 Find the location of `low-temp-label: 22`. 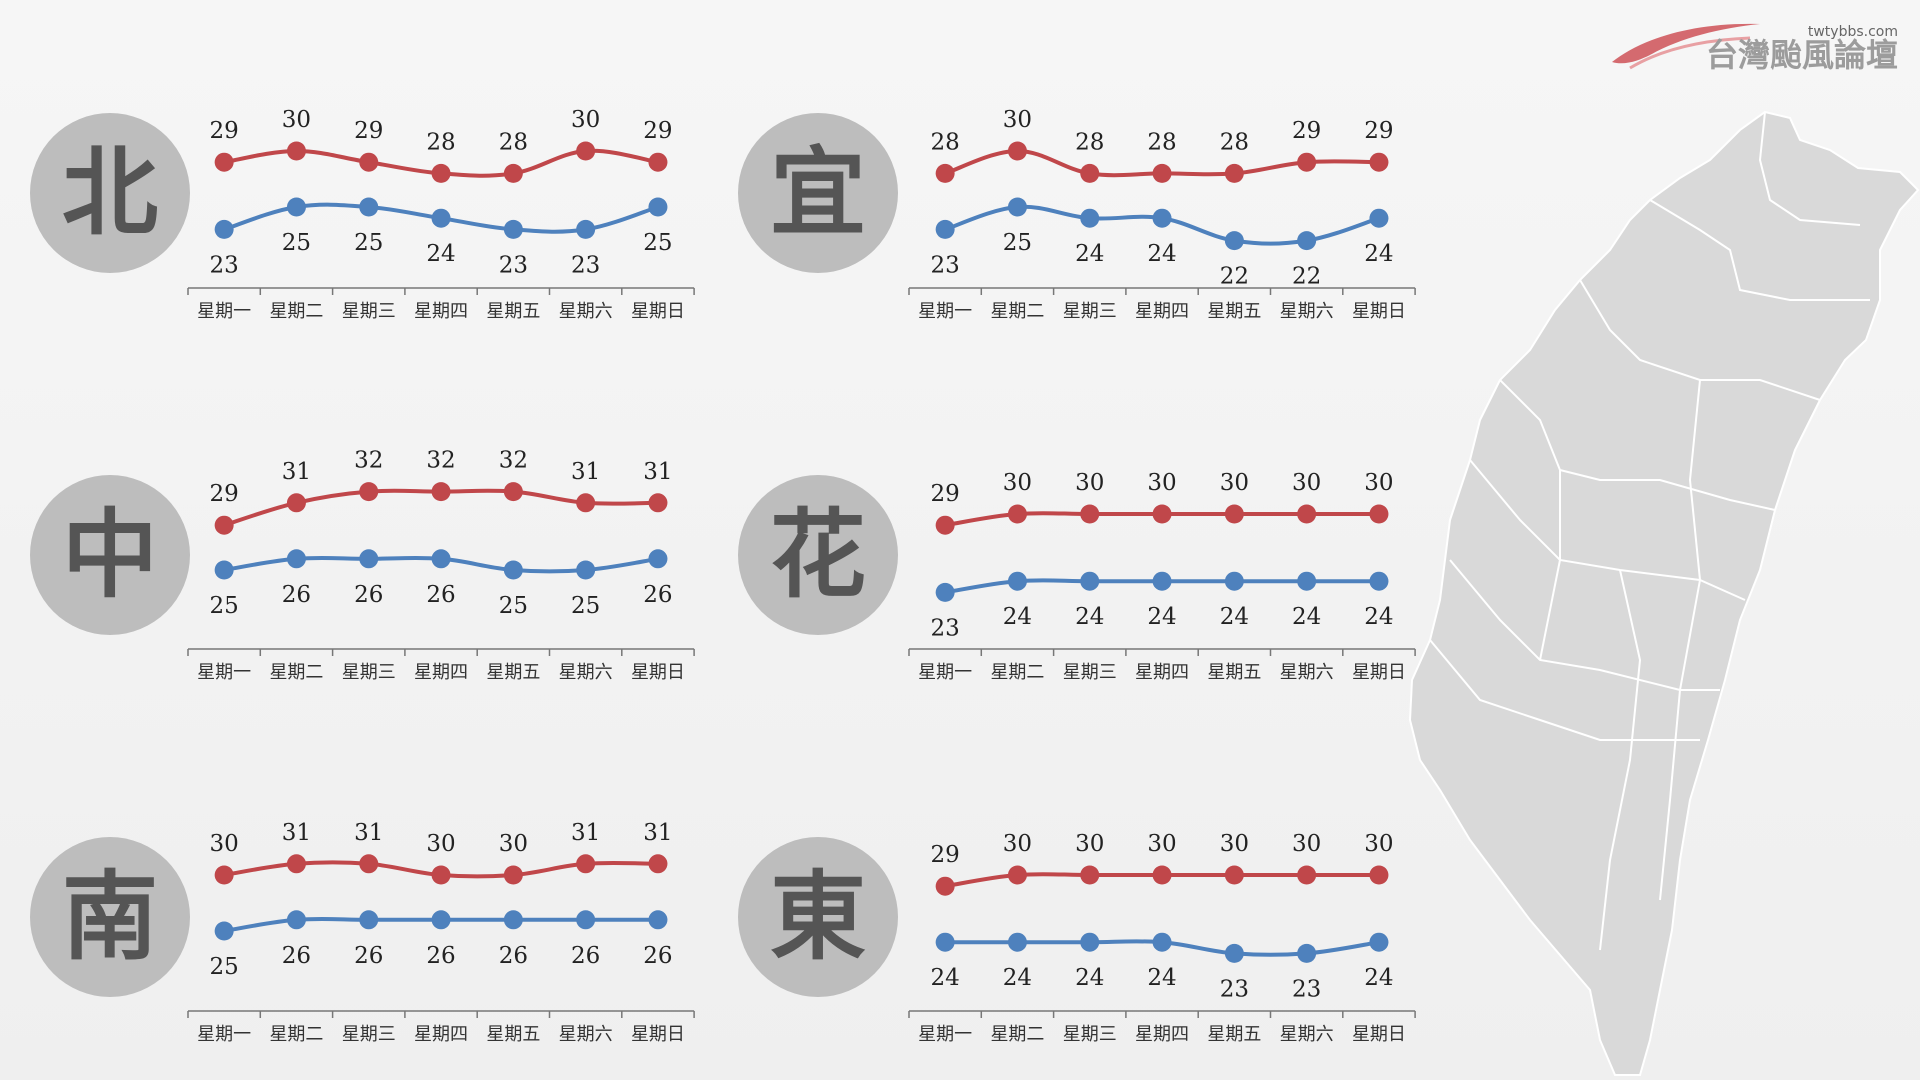

low-temp-label: 22 is located at coordinates (1234, 277).